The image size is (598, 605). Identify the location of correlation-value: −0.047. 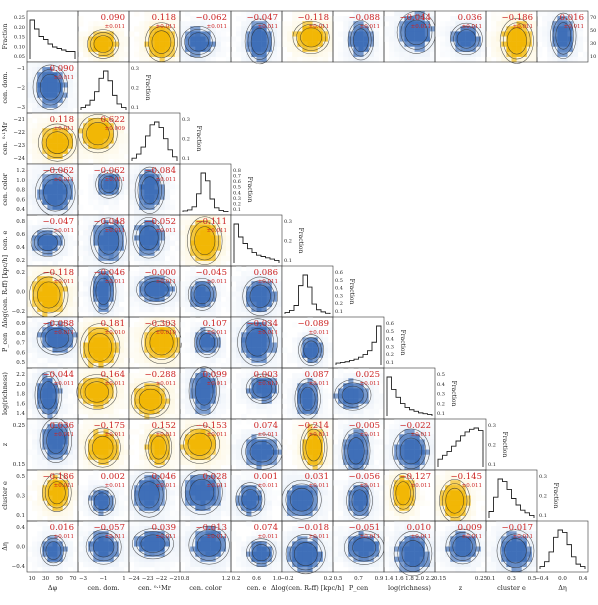
(58, 222).